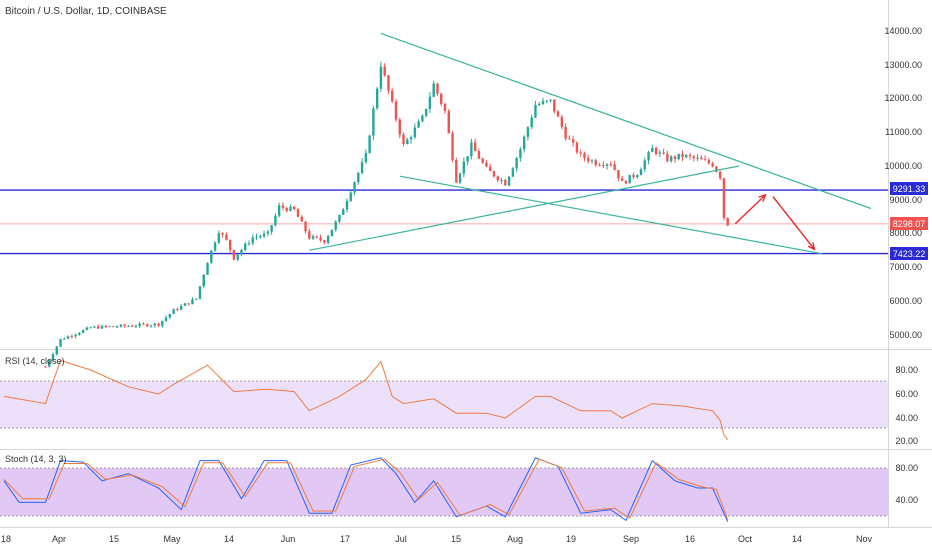  Describe the element at coordinates (903, 65) in the screenshot. I see `price-tick-label: 13000.00` at that location.